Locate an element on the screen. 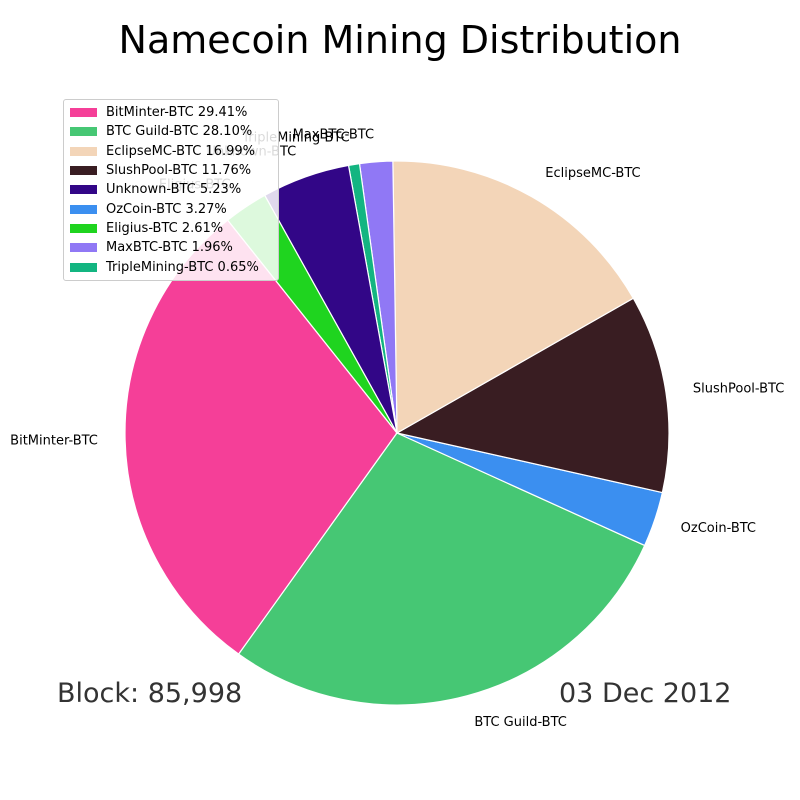  slice-label: MaxBTC-BTC is located at coordinates (333, 135).